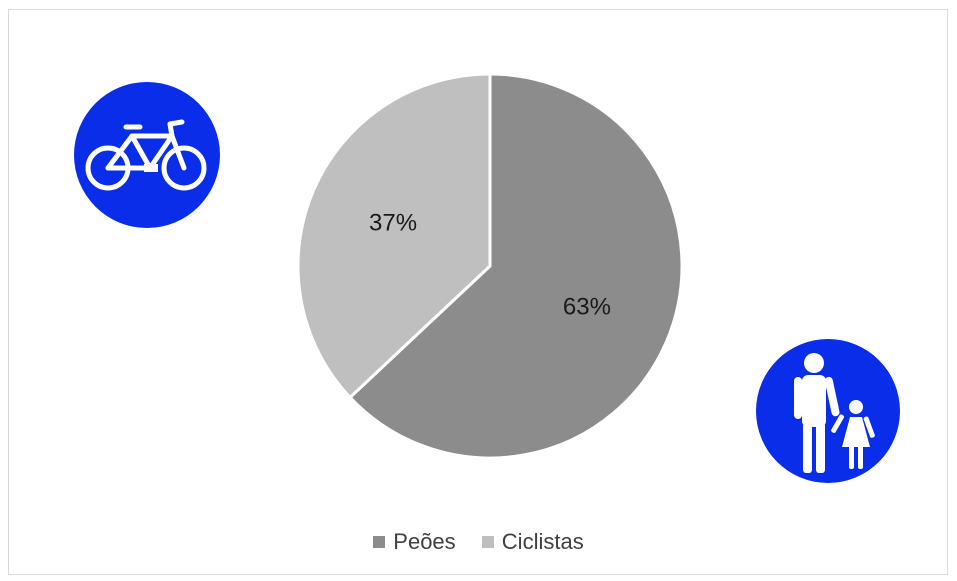 This screenshot has height=581, width=957. Describe the element at coordinates (828, 411) in the screenshot. I see `pedestrian-sign-icon` at that location.